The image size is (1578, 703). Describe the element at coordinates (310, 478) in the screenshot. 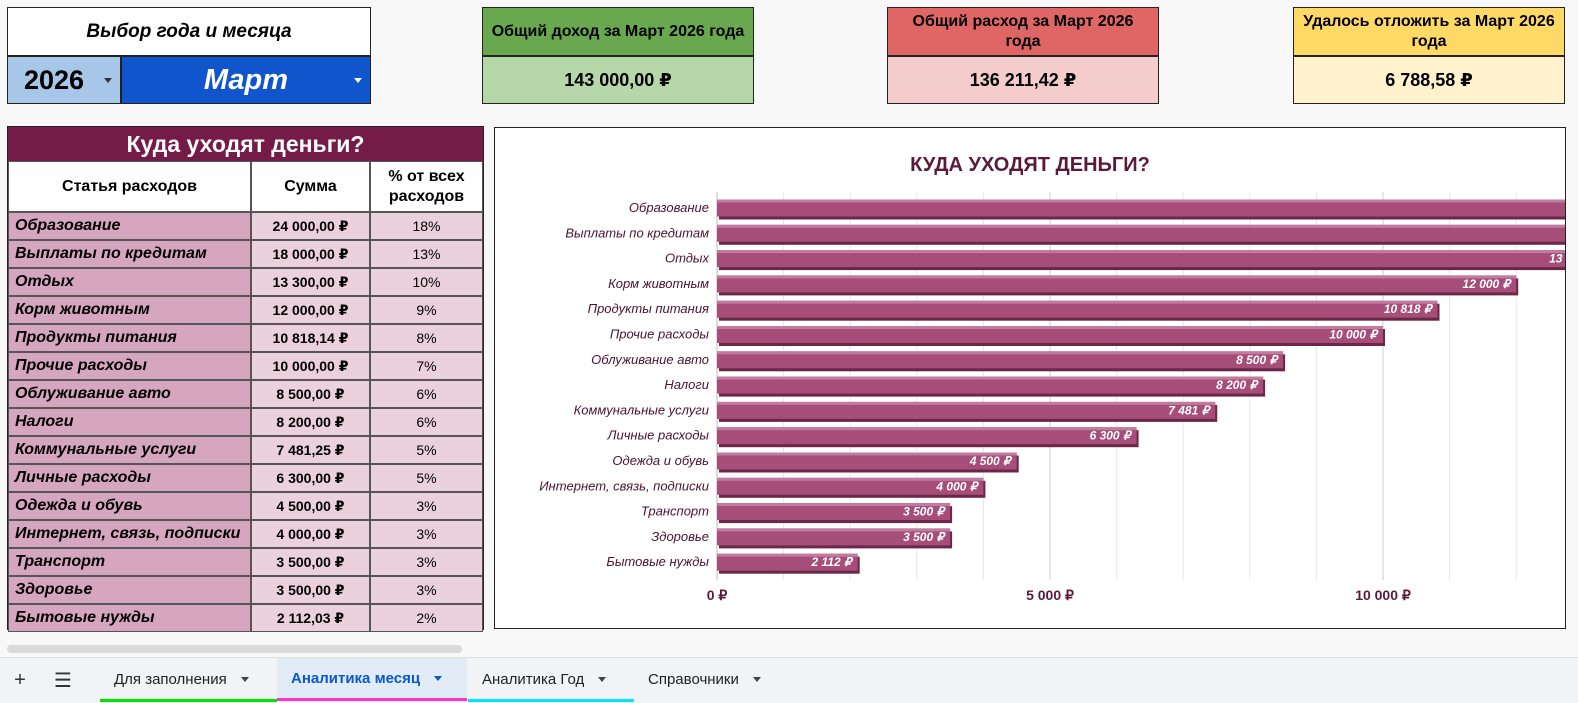

I see `row-sum: 6 300,00 ₽` at that location.